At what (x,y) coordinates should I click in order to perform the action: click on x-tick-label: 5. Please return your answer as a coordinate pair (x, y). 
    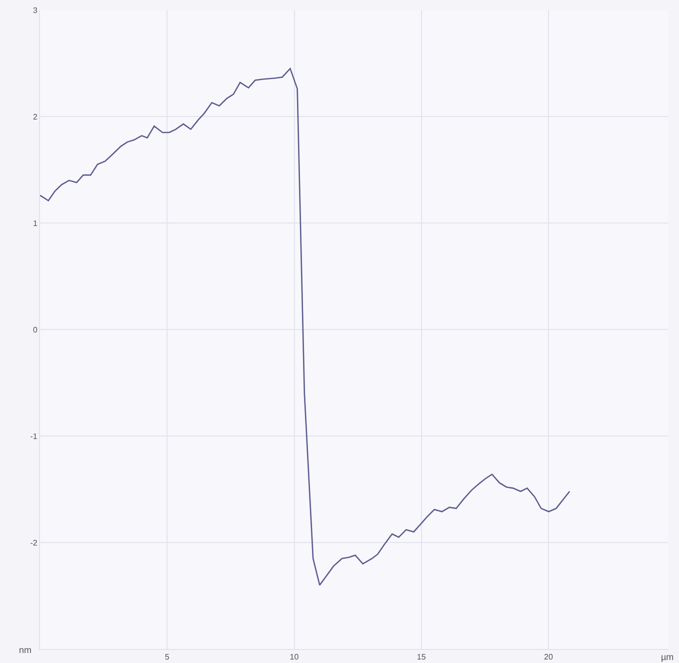
    Looking at the image, I should click on (167, 657).